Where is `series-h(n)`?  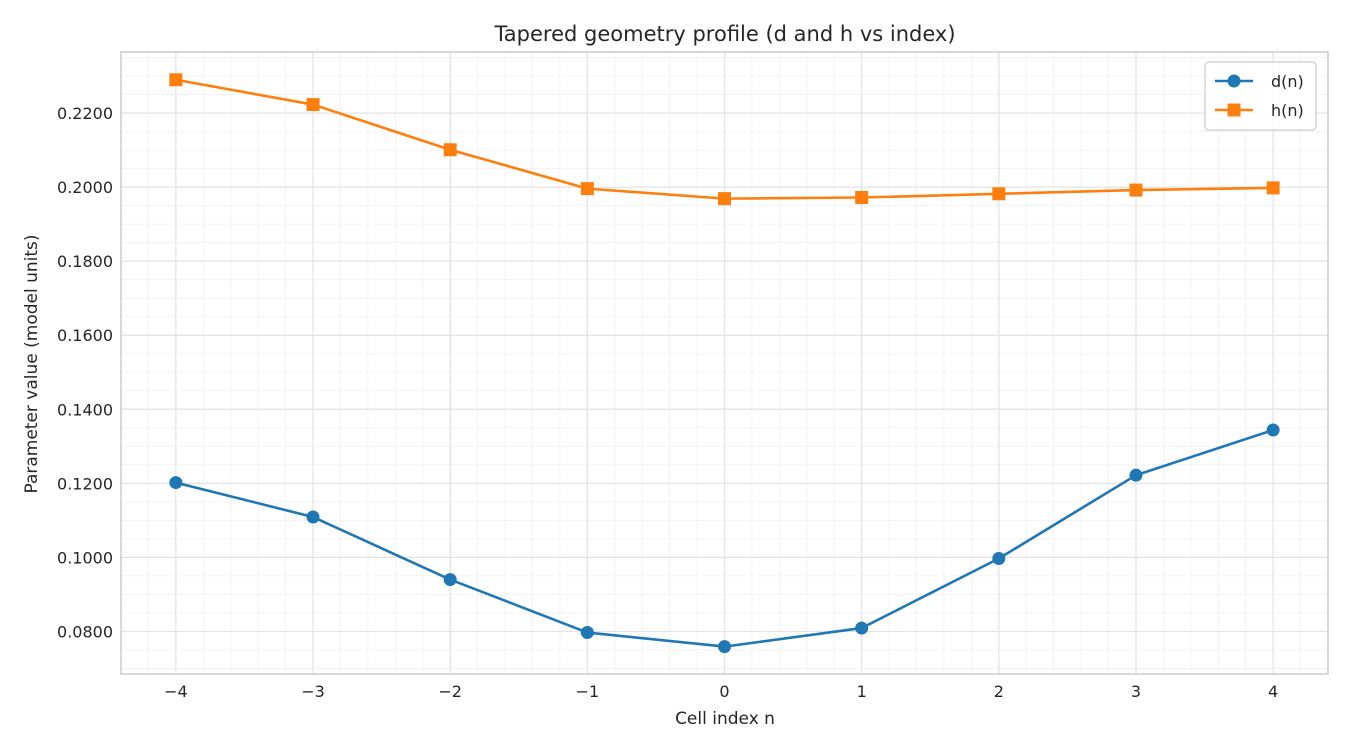
series-h(n) is located at coordinates (724, 139).